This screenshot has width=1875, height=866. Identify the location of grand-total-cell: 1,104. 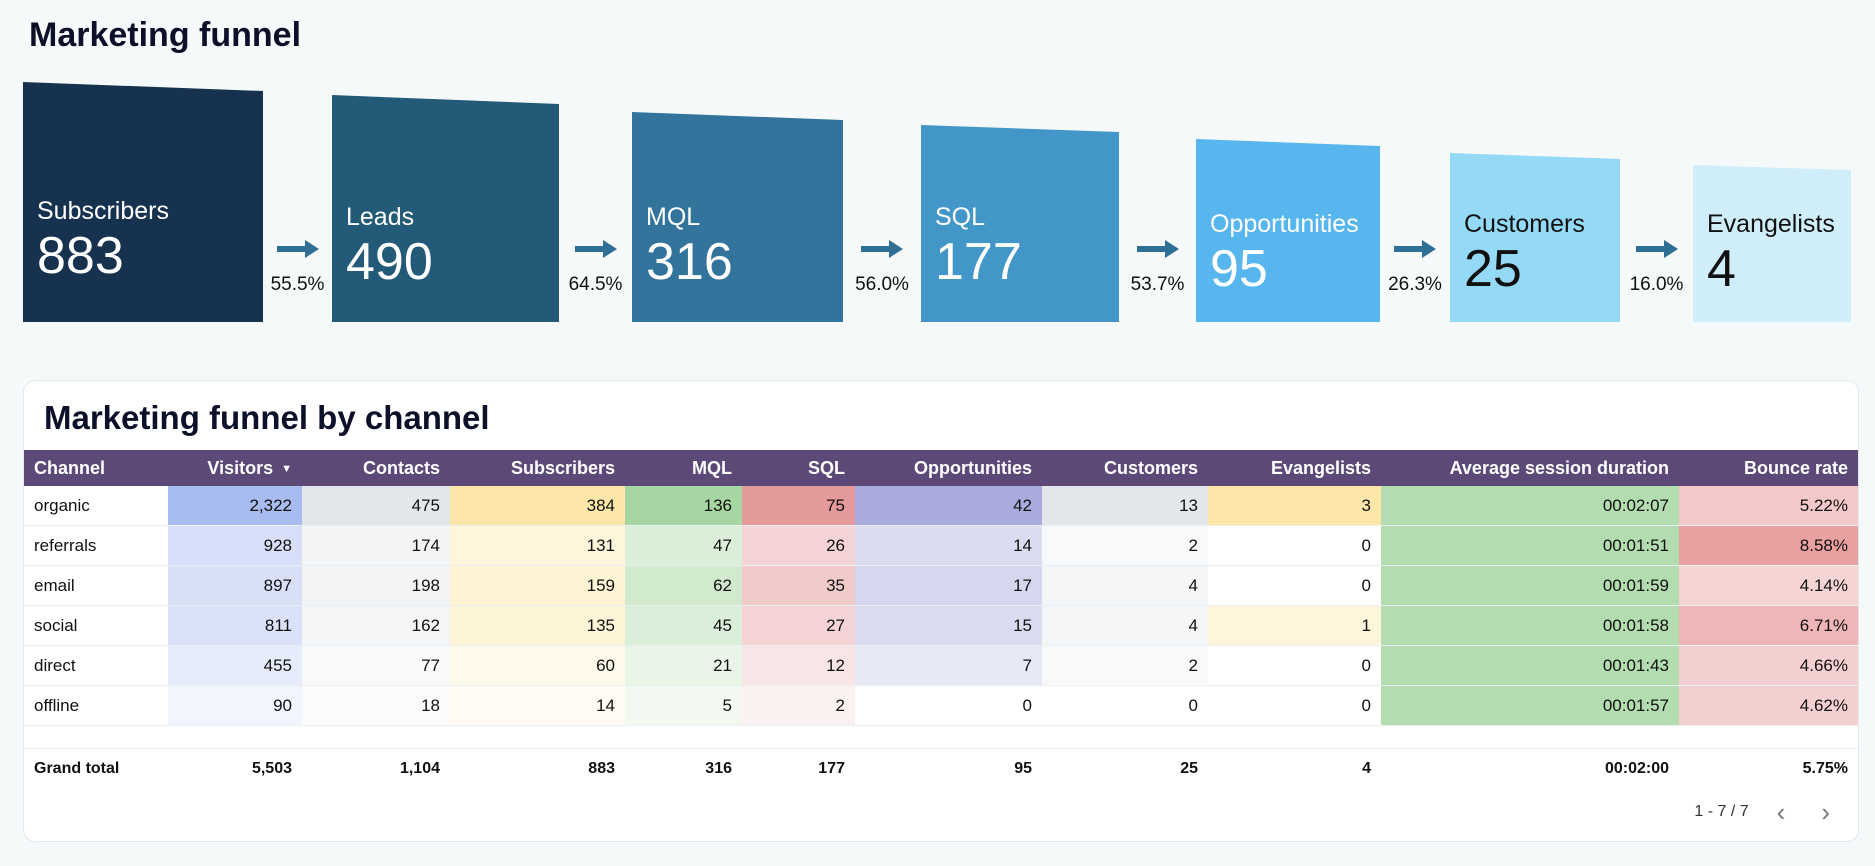
(376, 768).